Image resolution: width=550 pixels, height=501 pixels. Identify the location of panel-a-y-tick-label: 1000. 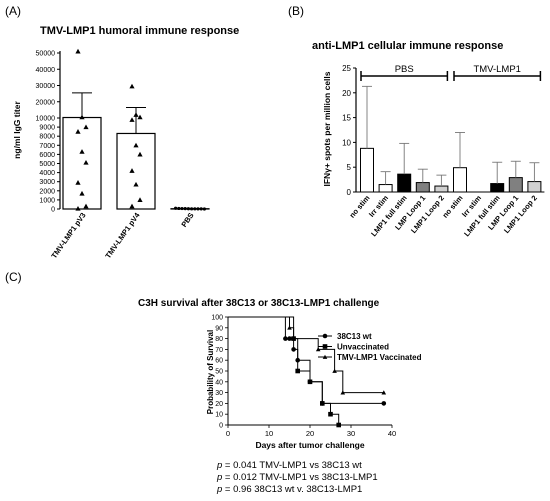
(47, 200).